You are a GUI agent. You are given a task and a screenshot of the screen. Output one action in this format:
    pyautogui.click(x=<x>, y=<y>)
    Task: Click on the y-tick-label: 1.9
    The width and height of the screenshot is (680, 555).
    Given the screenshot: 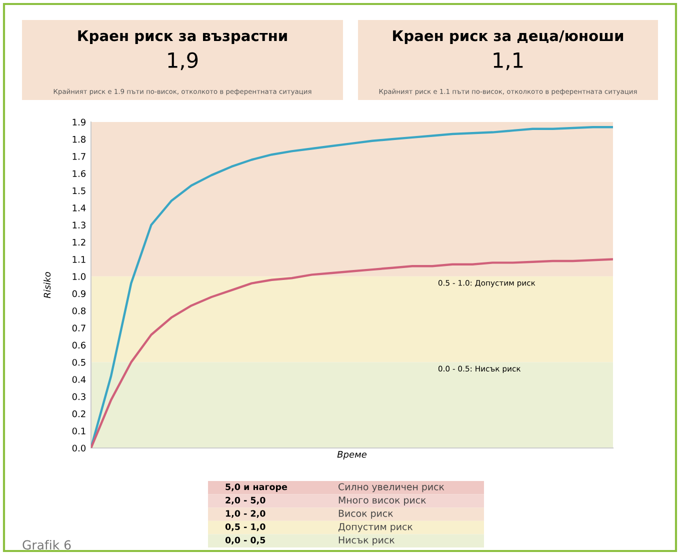 What is the action you would take?
    pyautogui.click(x=79, y=122)
    